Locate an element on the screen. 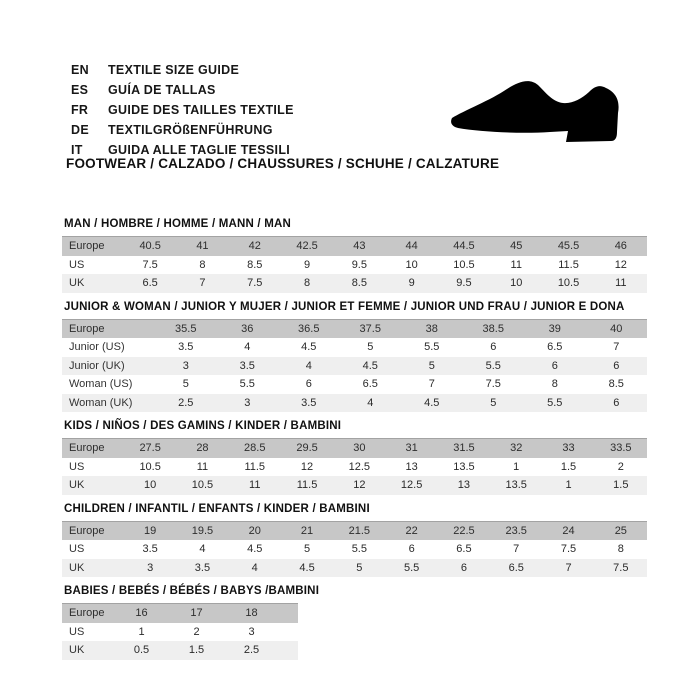  size-cell: 12 is located at coordinates (359, 485).